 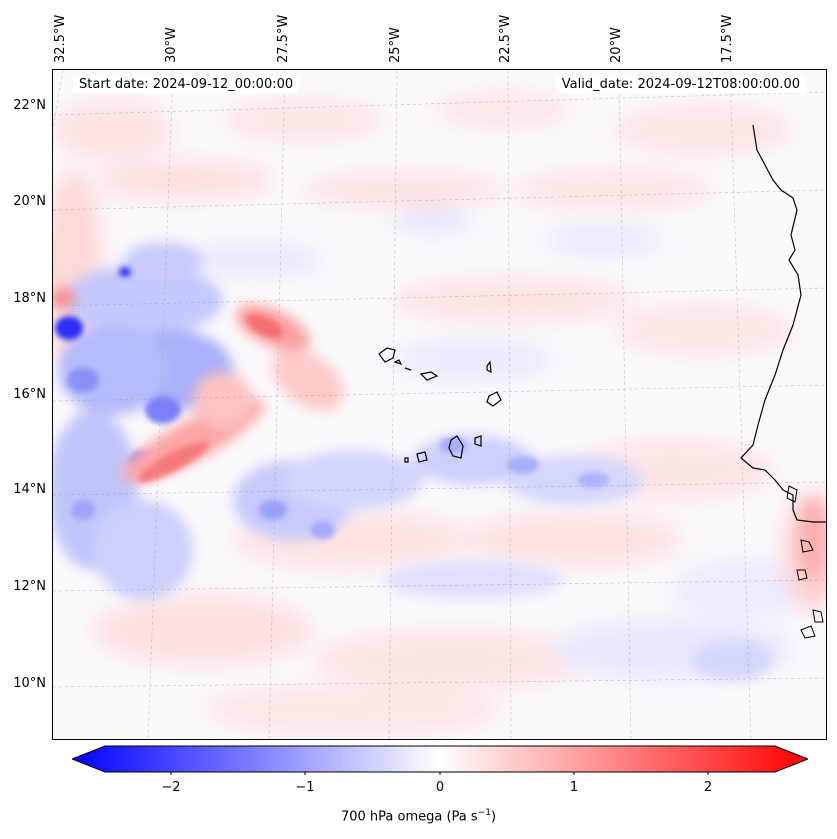 I want to click on valid-date-label: Valid_date: 2024-09-12T08:00:00.00, so click(x=680, y=84).